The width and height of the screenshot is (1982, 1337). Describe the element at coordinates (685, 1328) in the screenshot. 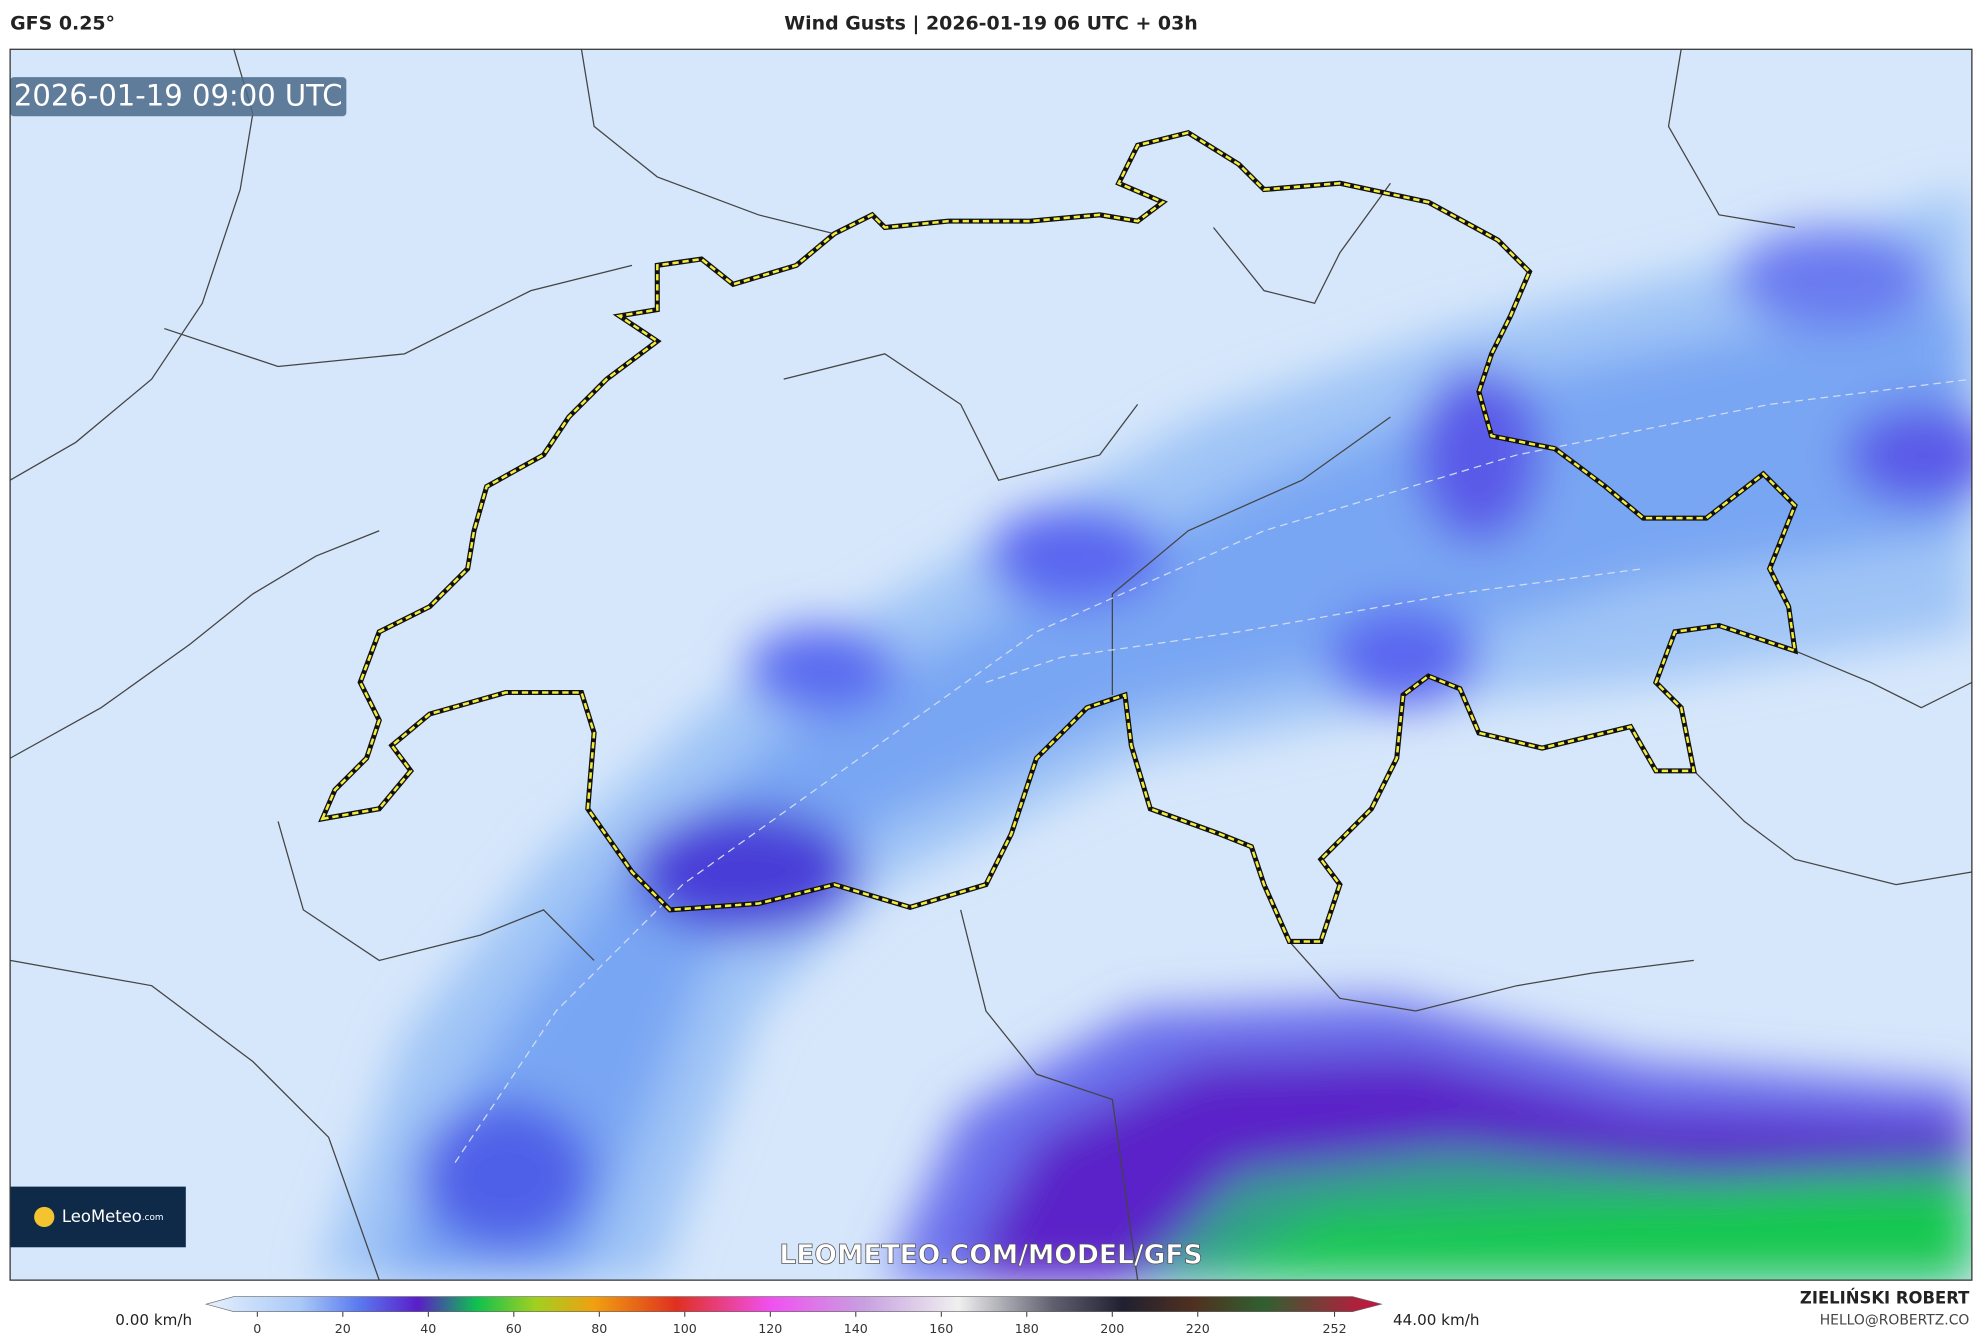

I see `colorbar-tick-label: 100` at that location.